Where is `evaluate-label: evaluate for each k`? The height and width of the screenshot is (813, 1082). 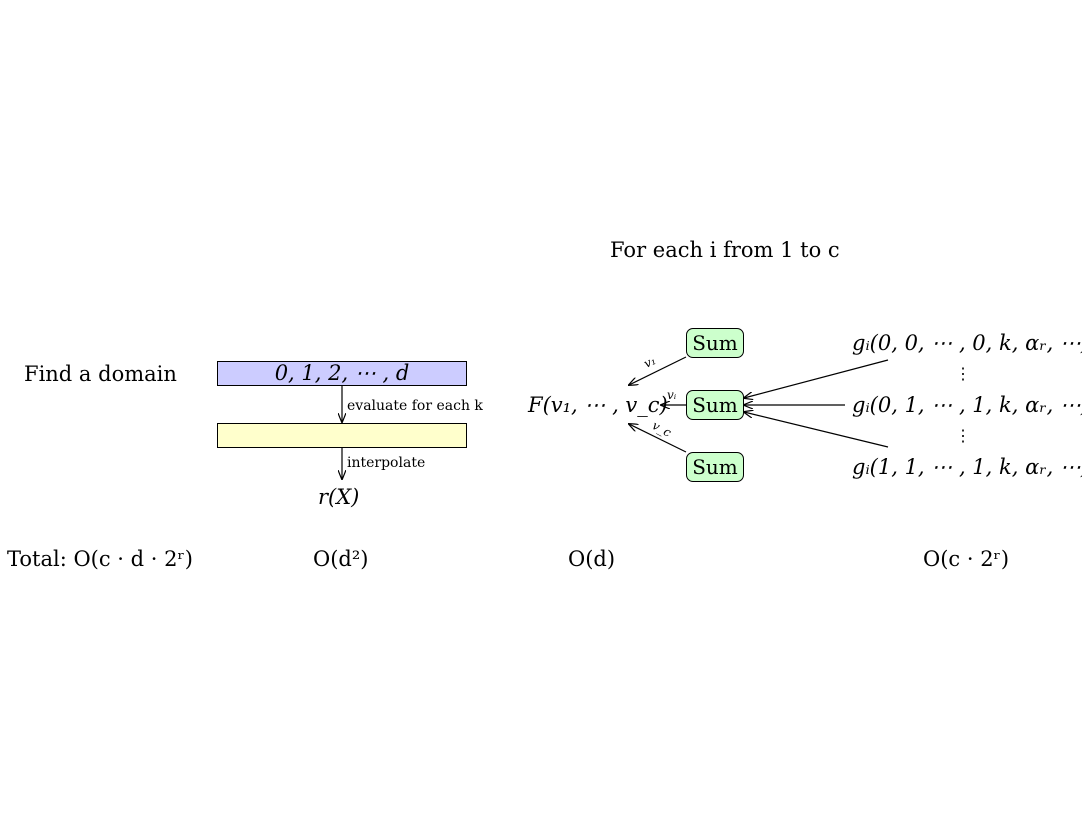
evaluate-label: evaluate for each k is located at coordinates (415, 406).